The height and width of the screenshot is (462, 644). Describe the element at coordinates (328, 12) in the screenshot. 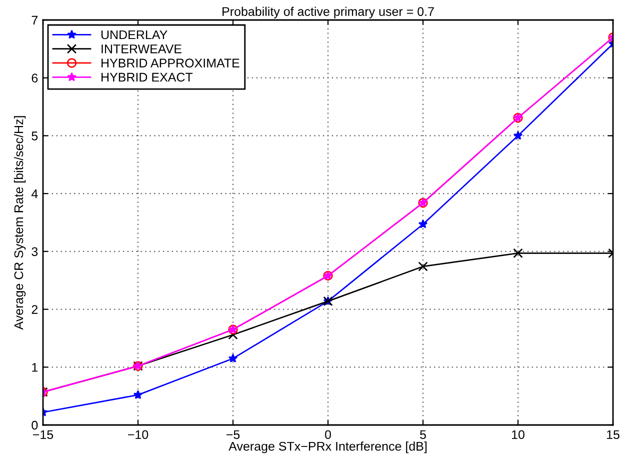

I see `chart-title: Probability of active primary user = 0.7` at that location.